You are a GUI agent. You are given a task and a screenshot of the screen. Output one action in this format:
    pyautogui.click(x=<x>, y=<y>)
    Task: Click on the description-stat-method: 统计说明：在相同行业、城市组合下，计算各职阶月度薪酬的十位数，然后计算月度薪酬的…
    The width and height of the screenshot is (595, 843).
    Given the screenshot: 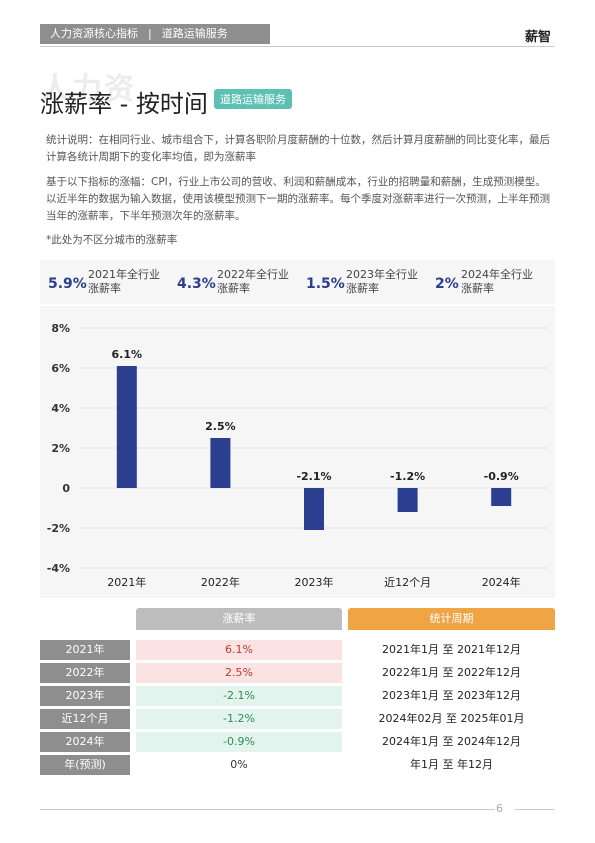 What is the action you would take?
    pyautogui.click(x=298, y=148)
    